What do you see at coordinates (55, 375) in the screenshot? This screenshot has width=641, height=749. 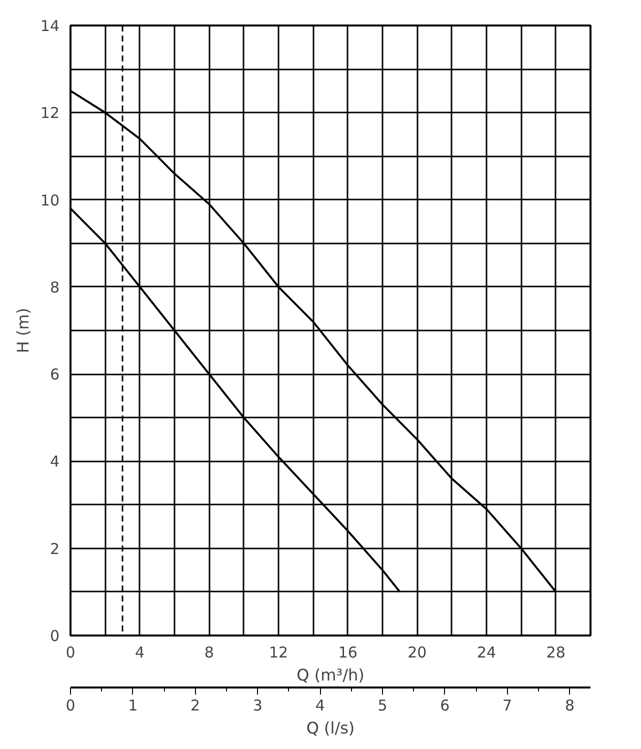 I see `y-tick-label: 6` at bounding box center [55, 375].